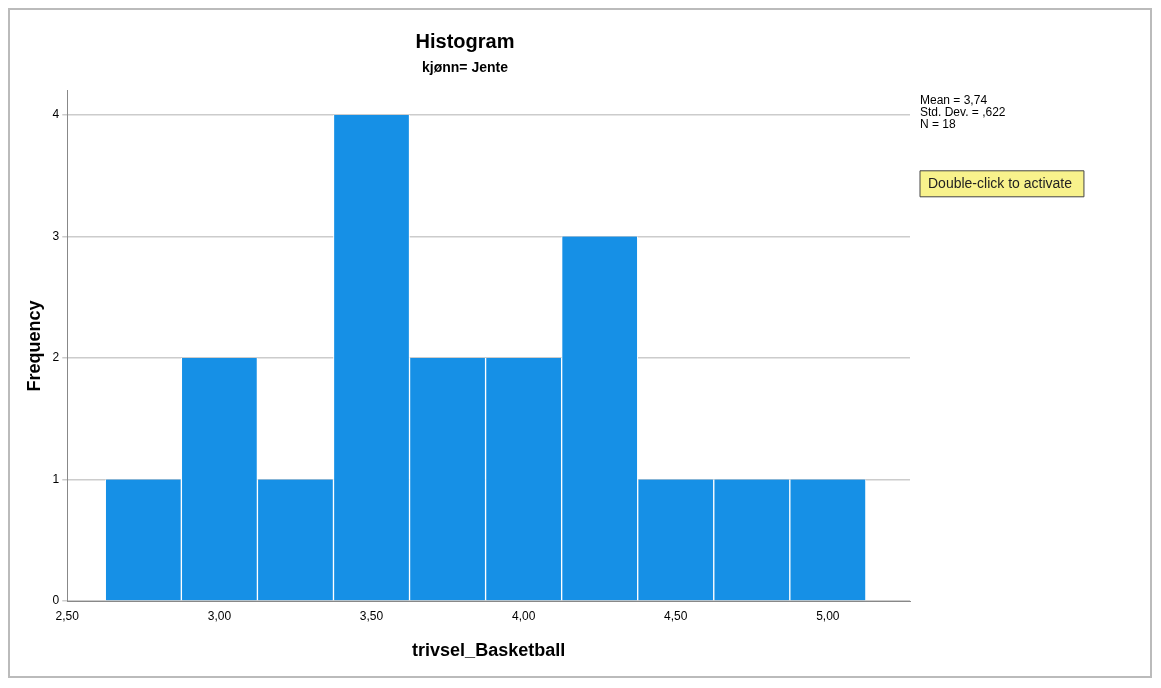  What do you see at coordinates (56, 600) in the screenshot?
I see `y-tick-label: 0` at bounding box center [56, 600].